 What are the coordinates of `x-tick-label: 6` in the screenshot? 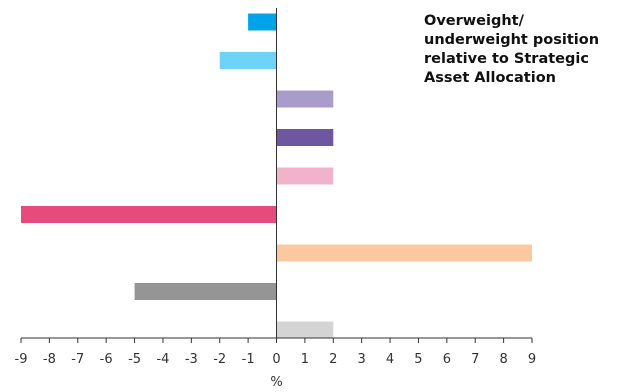 It's located at (447, 359).